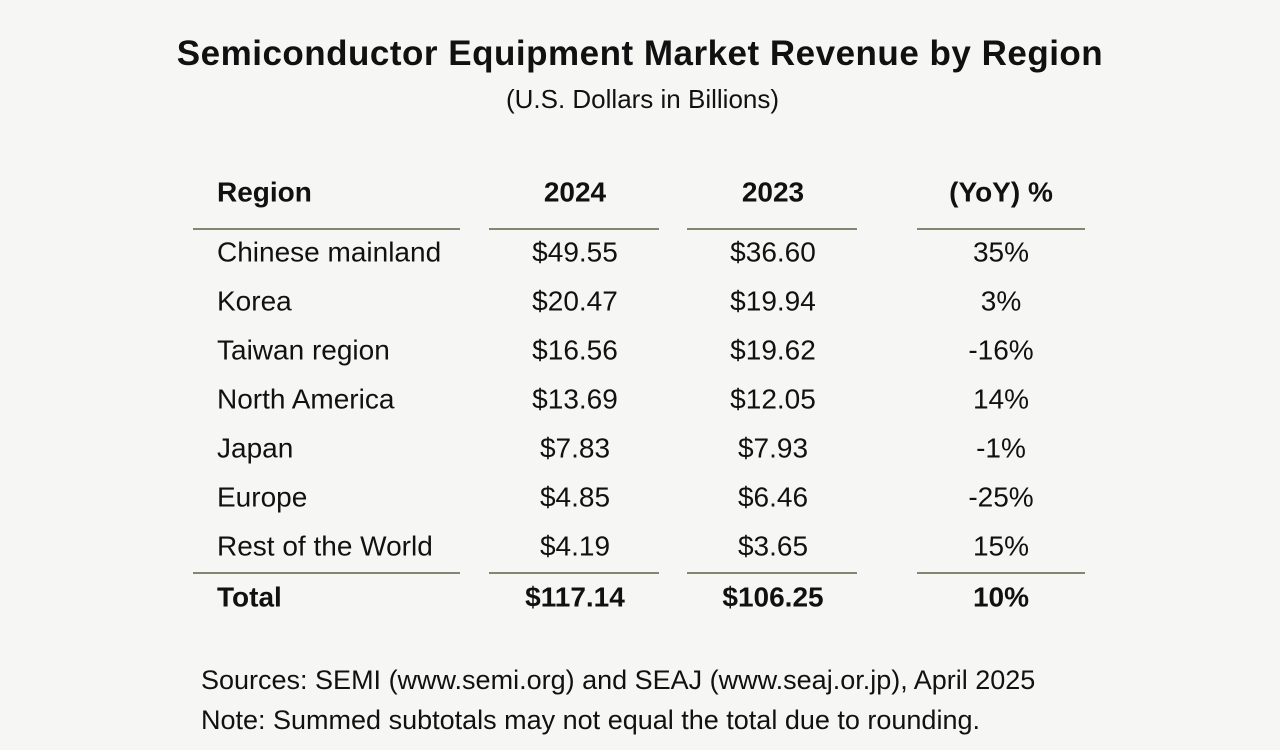  Describe the element at coordinates (1001, 545) in the screenshot. I see `table-cell: 15%` at that location.